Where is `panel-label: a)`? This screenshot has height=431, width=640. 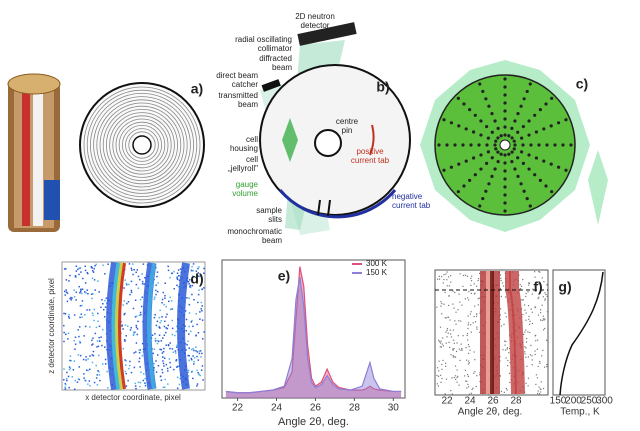
panel-label: a) is located at coordinates (197, 89).